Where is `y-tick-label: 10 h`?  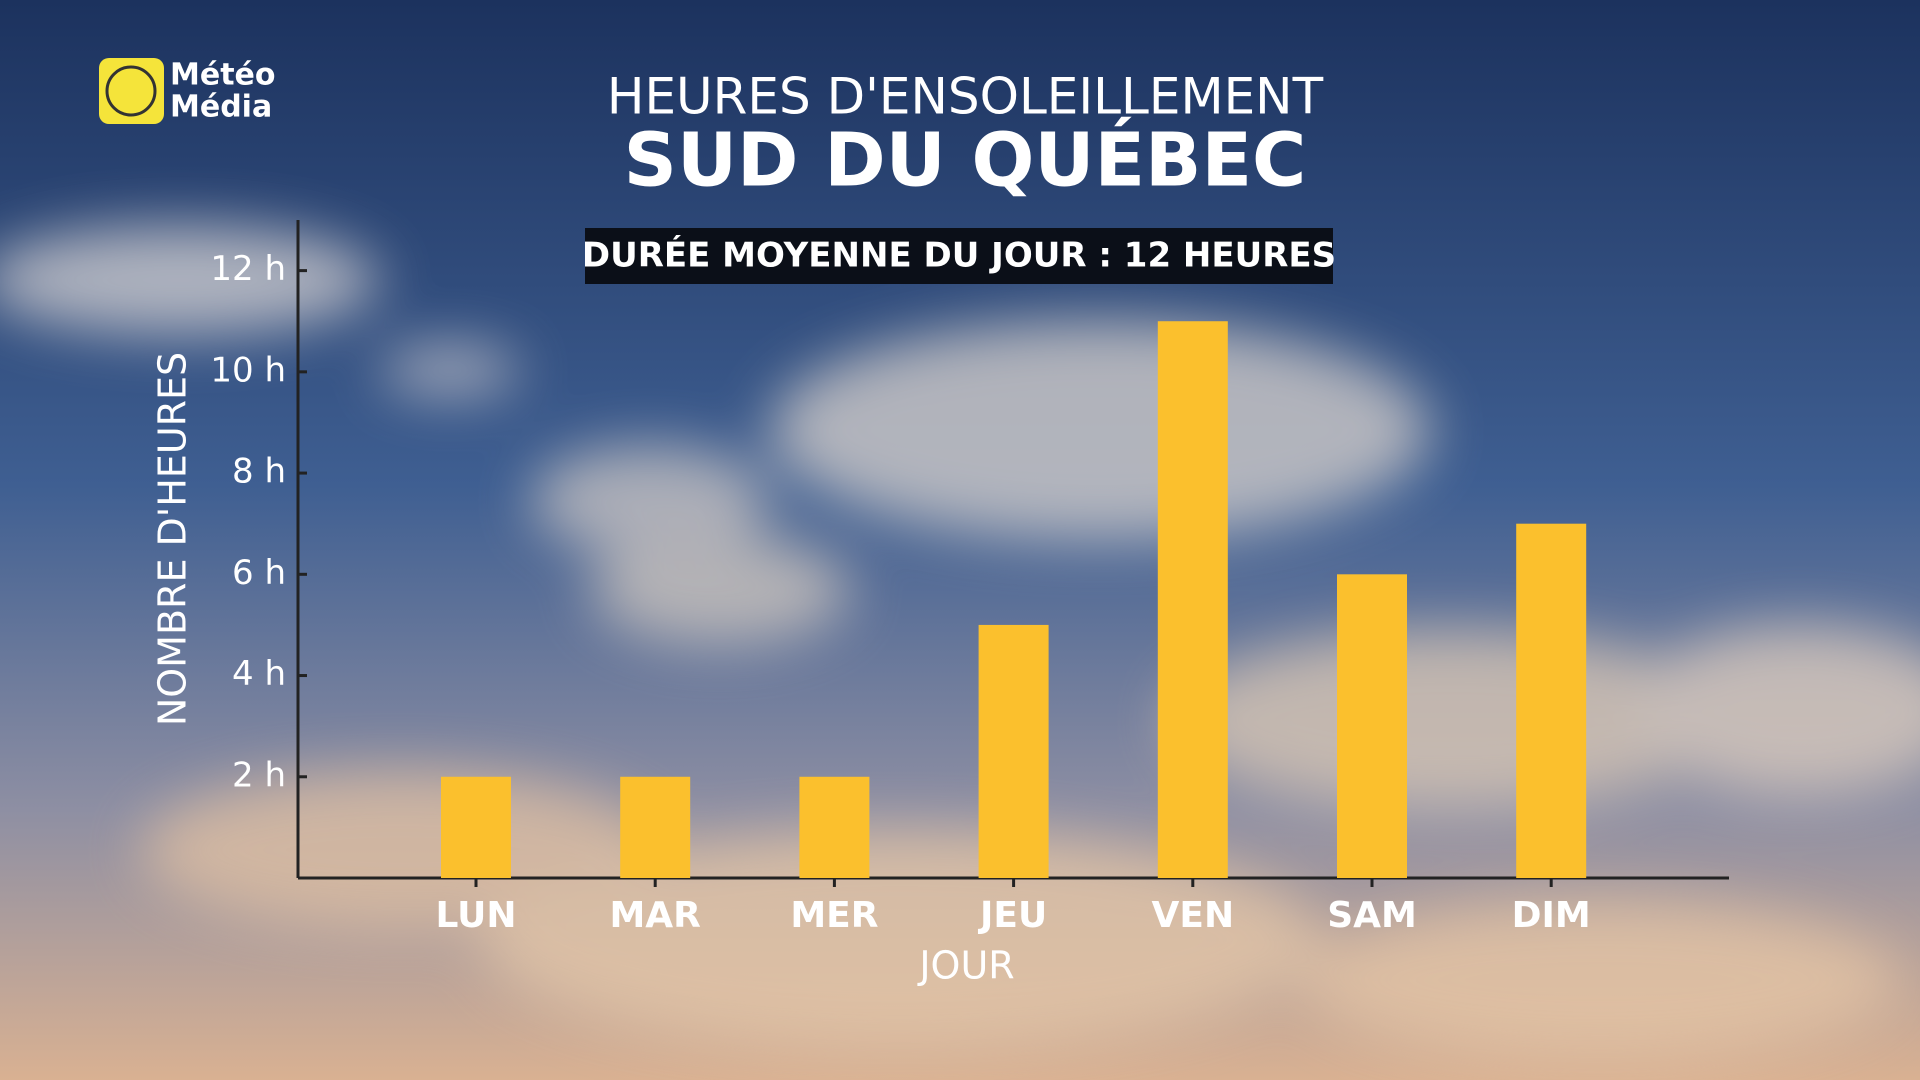
y-tick-label: 10 h is located at coordinates (248, 370).